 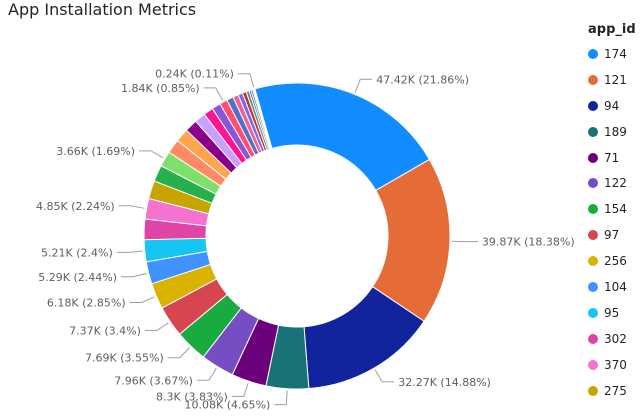 What do you see at coordinates (153, 380) in the screenshot?
I see `data-label: 7.96K (3.67%)` at bounding box center [153, 380].